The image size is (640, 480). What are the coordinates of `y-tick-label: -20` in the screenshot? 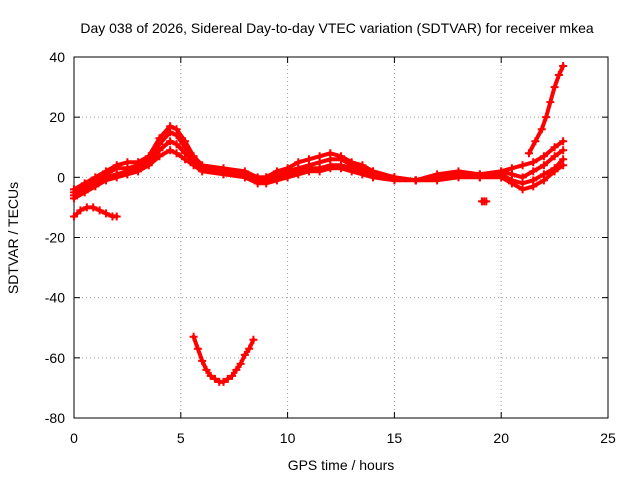 It's located at (55, 238).